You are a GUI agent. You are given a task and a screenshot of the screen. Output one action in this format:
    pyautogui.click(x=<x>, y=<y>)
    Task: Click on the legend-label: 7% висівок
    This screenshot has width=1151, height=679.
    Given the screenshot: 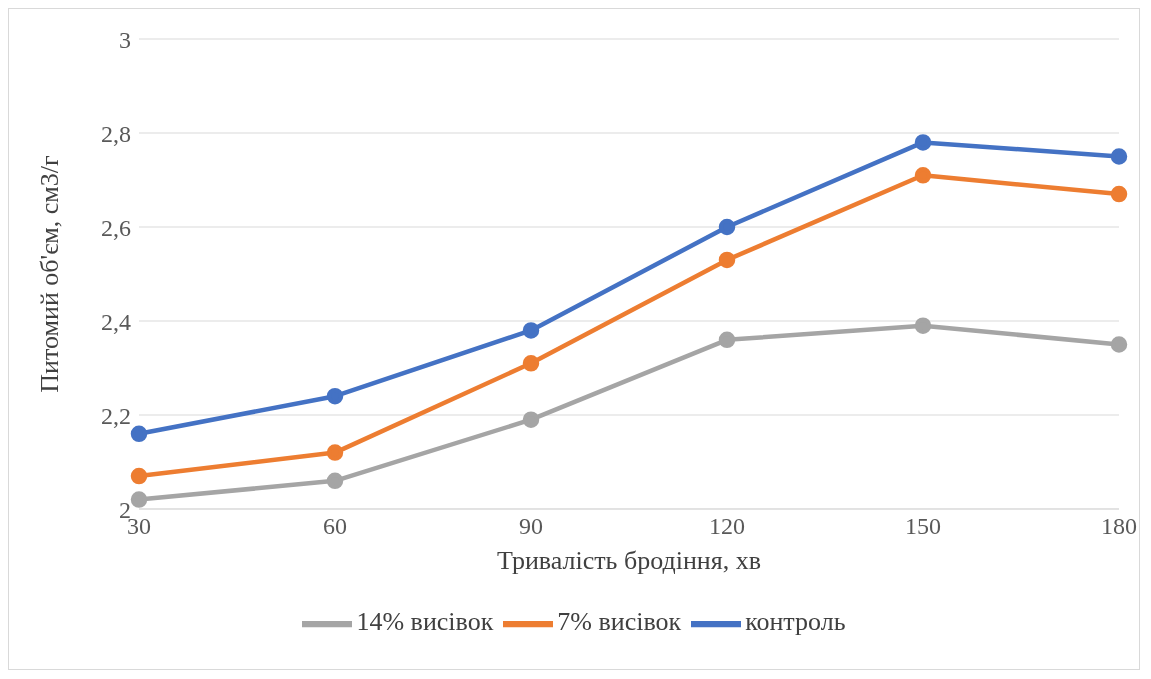 What is the action you would take?
    pyautogui.click(x=619, y=621)
    